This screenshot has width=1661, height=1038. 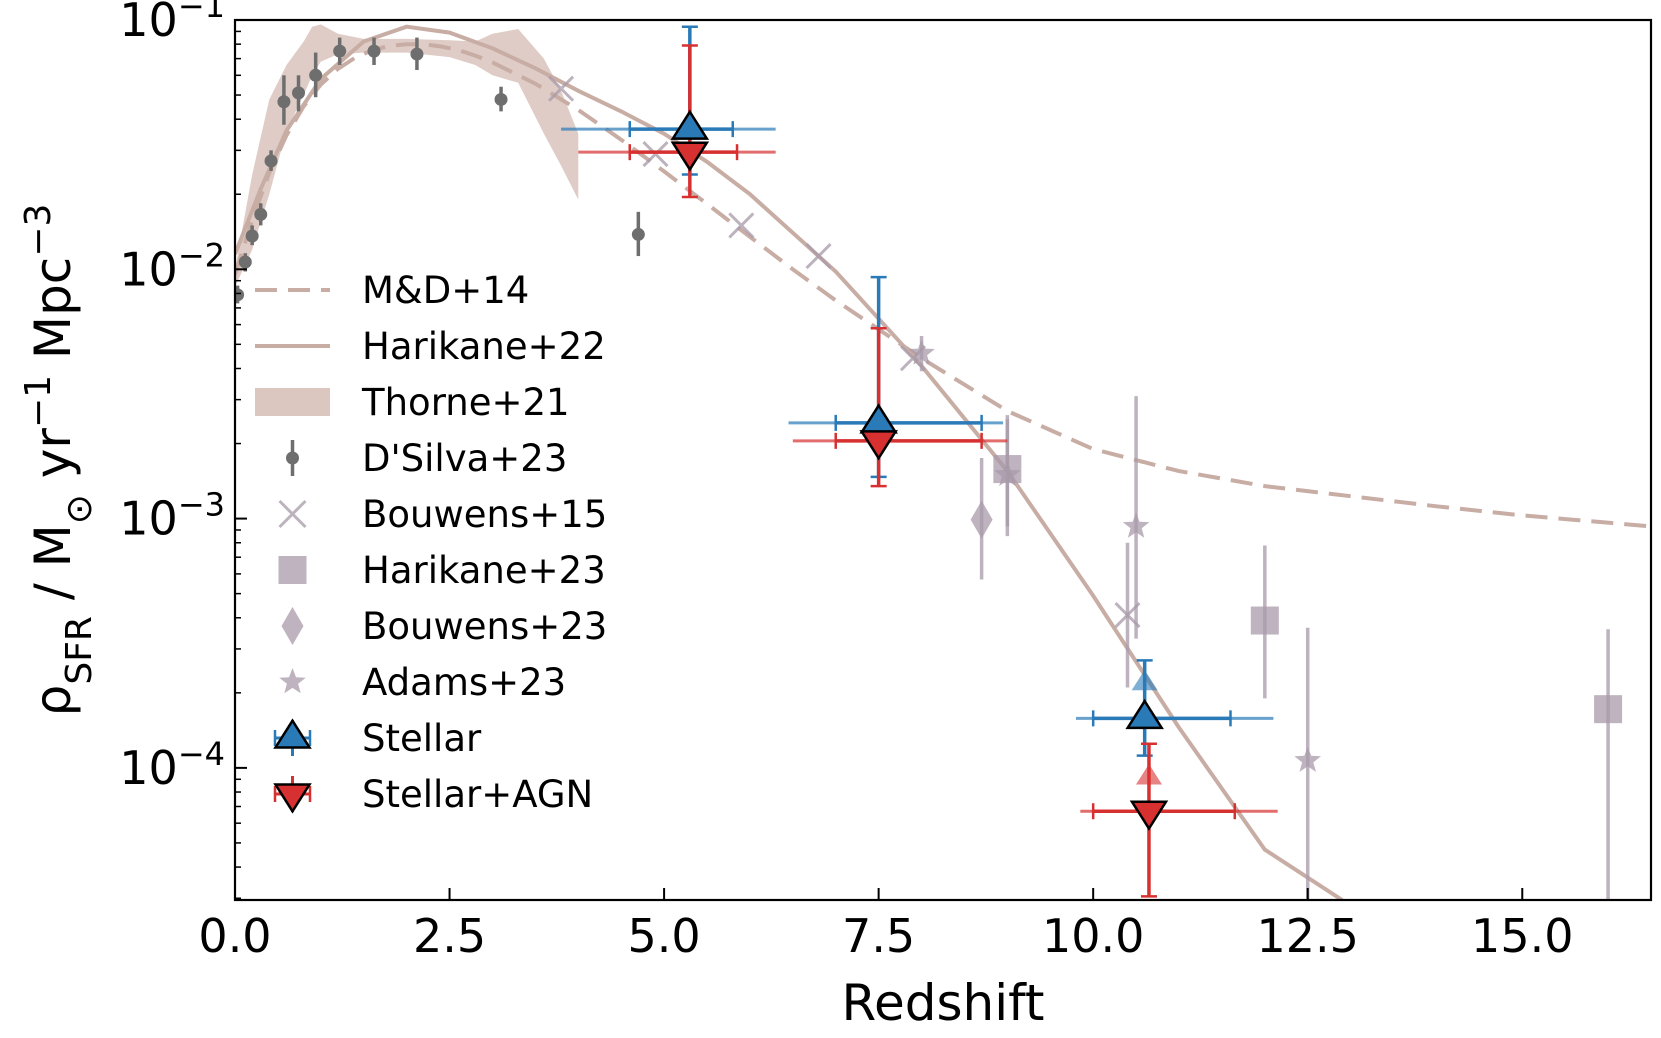 I want to click on legend-bouwens15-swatch-stroke-b, so click(x=292, y=514).